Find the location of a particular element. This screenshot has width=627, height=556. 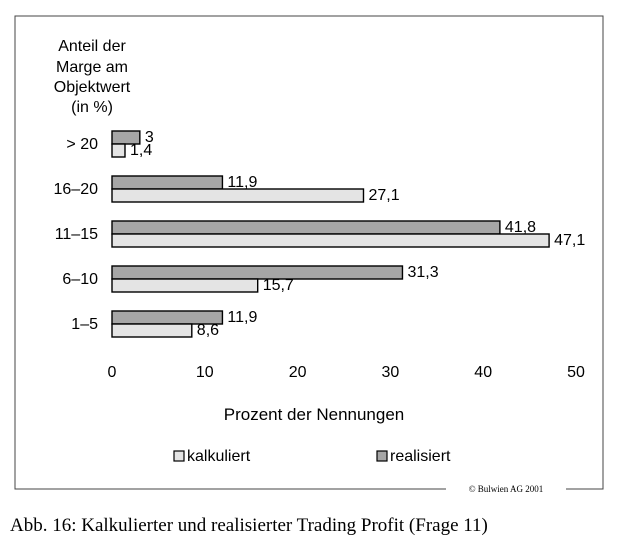

credit-text: © Bulwien AG 2001 is located at coordinates (506, 489).